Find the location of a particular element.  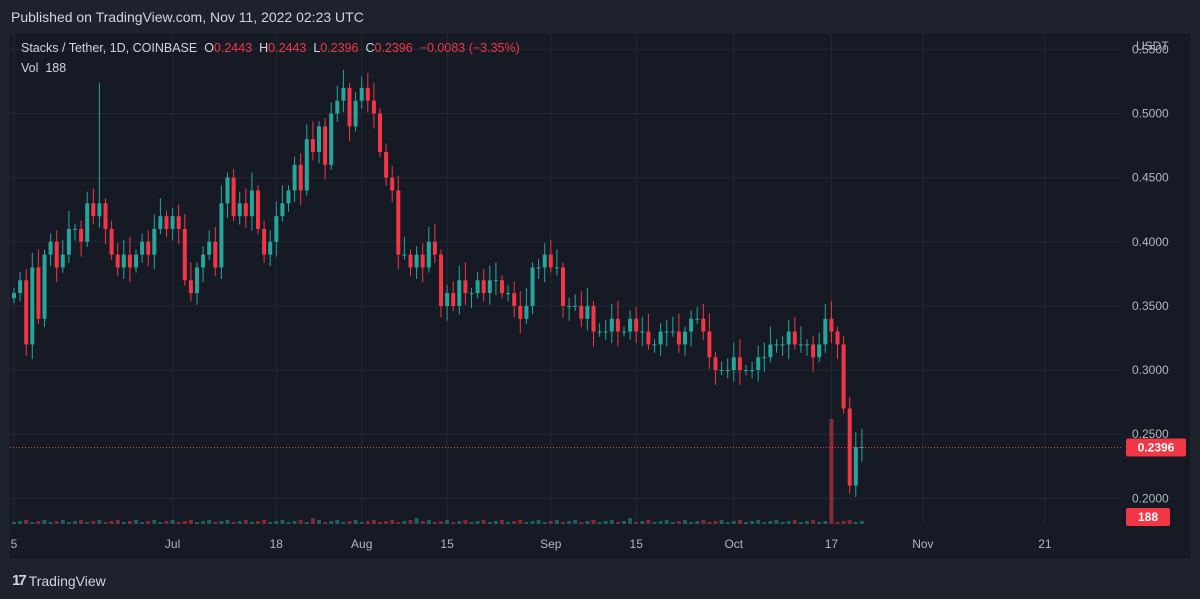

volume-legend: Vol 188 is located at coordinates (43, 68).